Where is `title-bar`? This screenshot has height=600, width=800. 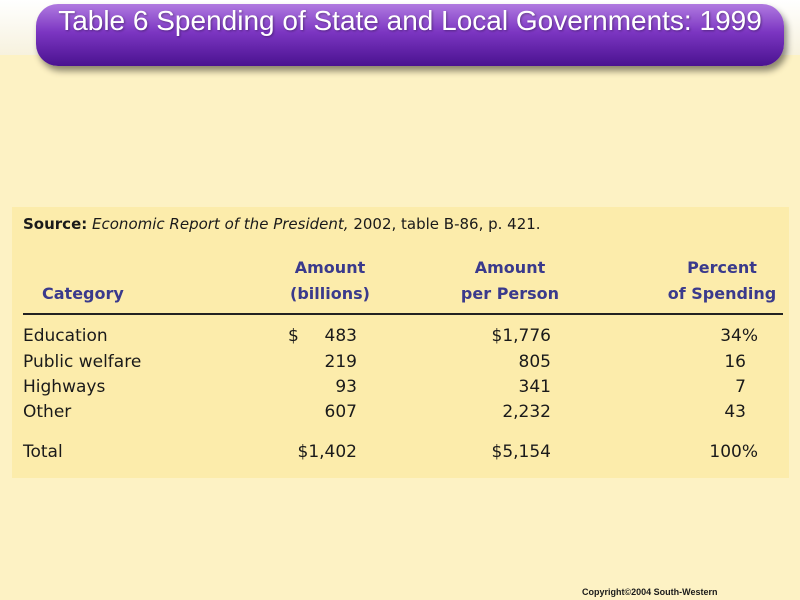 title-bar is located at coordinates (410, 35).